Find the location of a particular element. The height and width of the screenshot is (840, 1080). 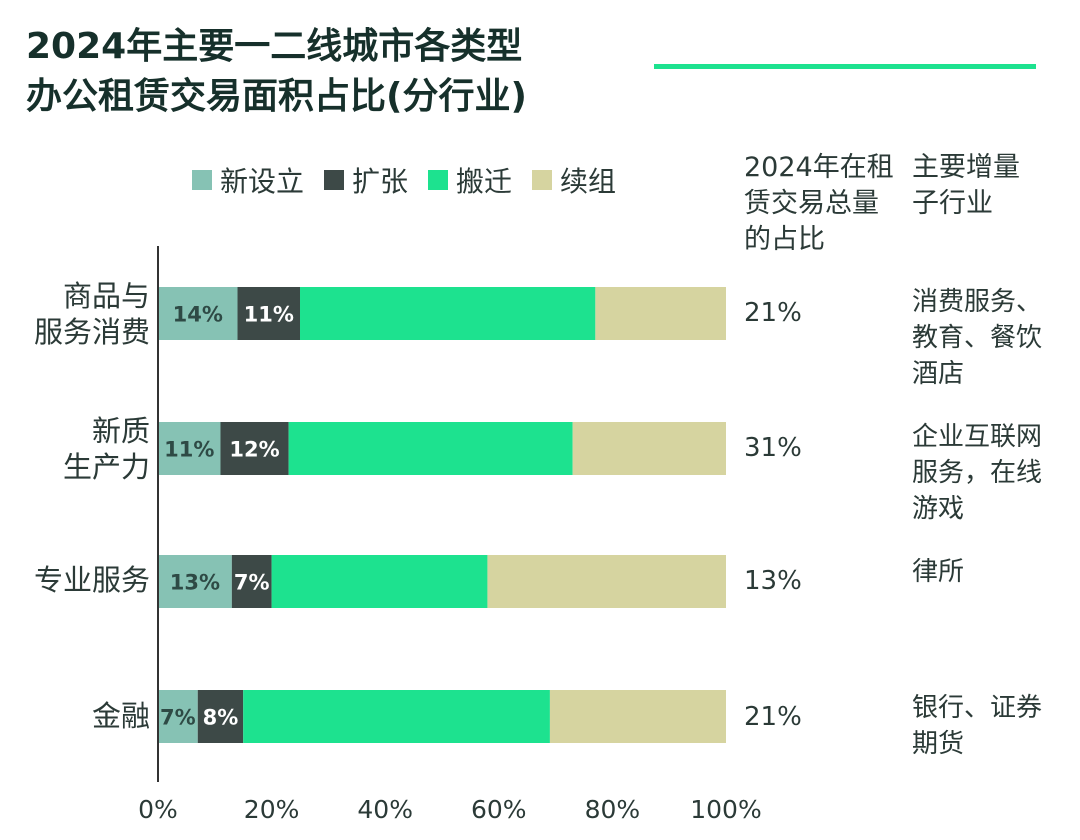

category-label-consumer: 商品与 服务消费 is located at coordinates (75, 314).